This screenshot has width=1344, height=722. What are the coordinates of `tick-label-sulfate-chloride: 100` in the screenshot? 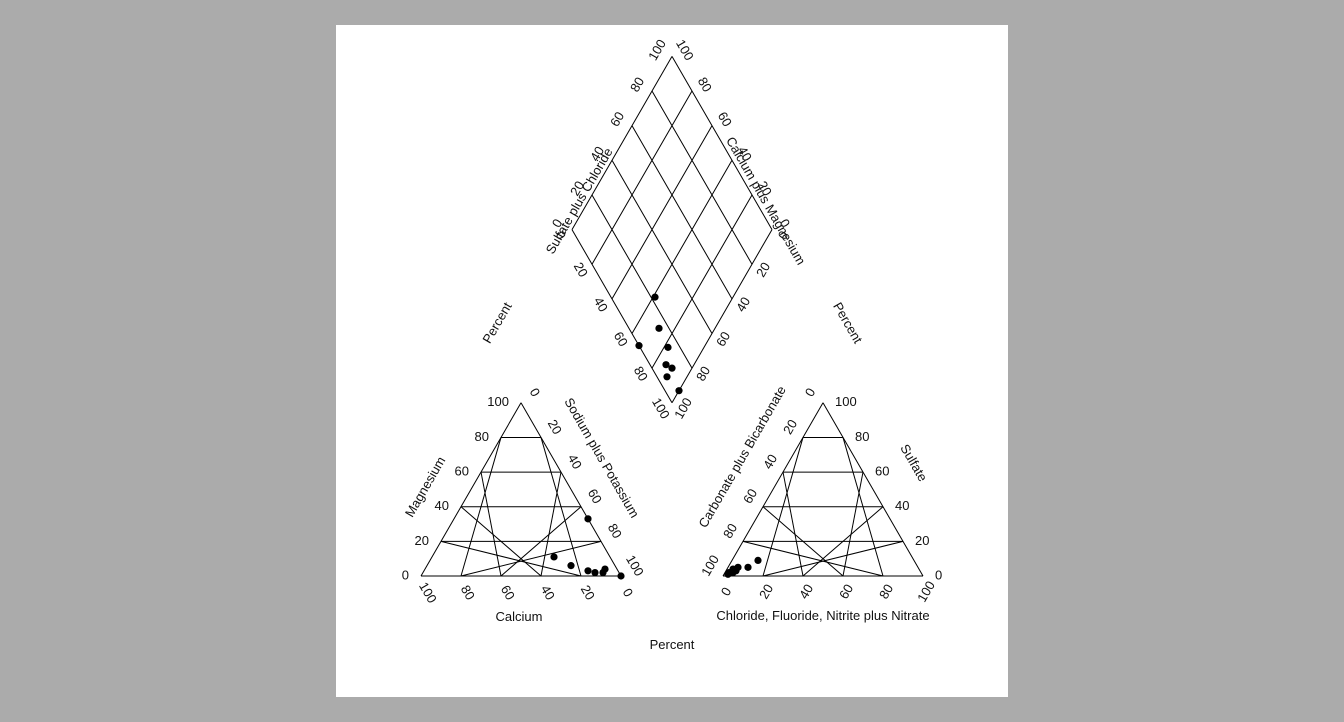 It's located at (657, 50).